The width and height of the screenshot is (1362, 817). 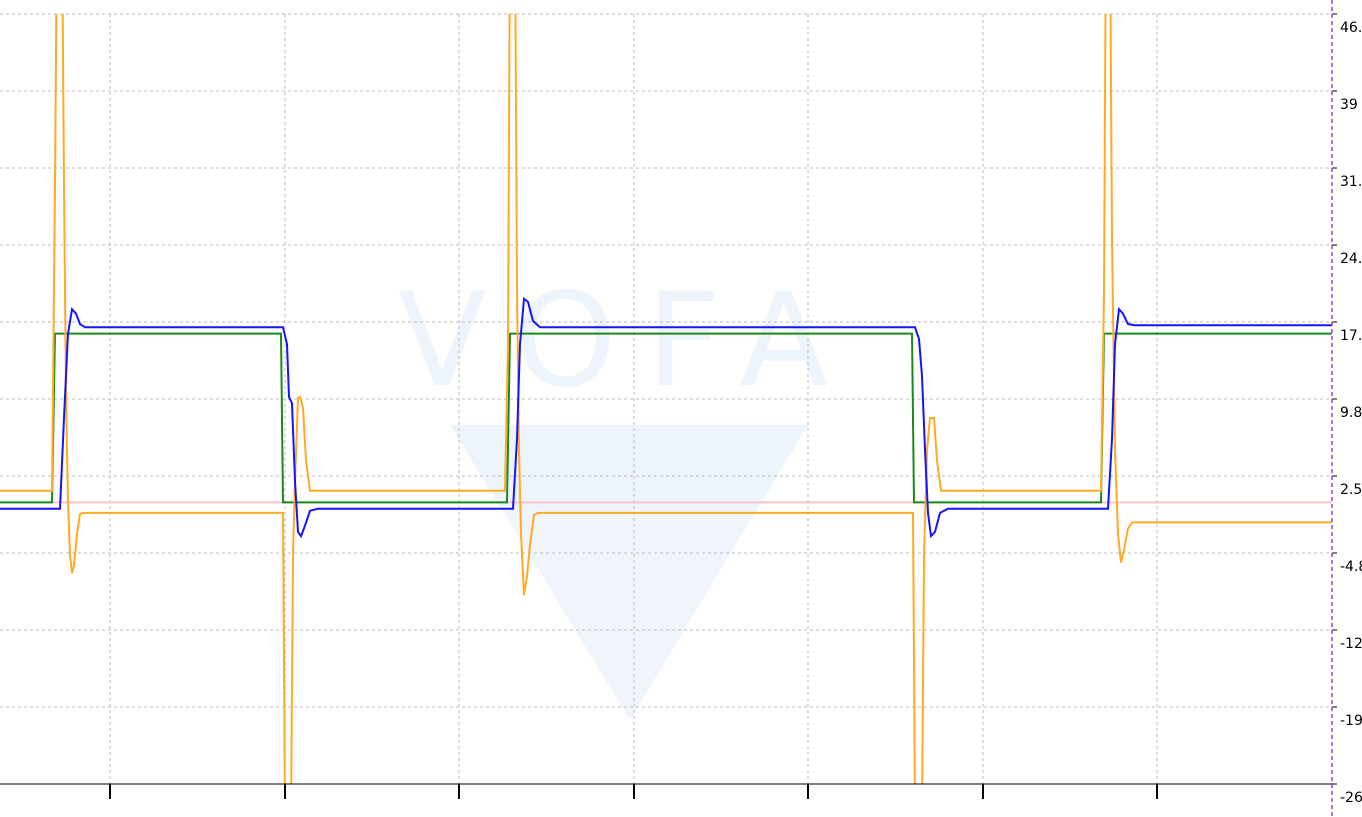 What do you see at coordinates (1351, 413) in the screenshot?
I see `y-tick-label: 9.8` at bounding box center [1351, 413].